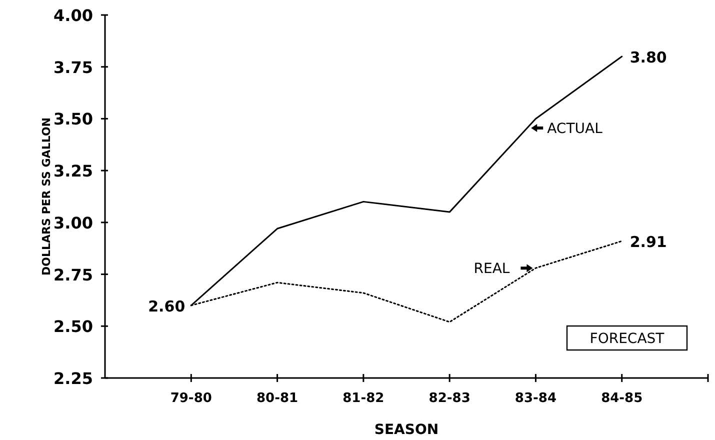  Describe the element at coordinates (363, 398) in the screenshot. I see `x-tick-label: 81-82` at that location.